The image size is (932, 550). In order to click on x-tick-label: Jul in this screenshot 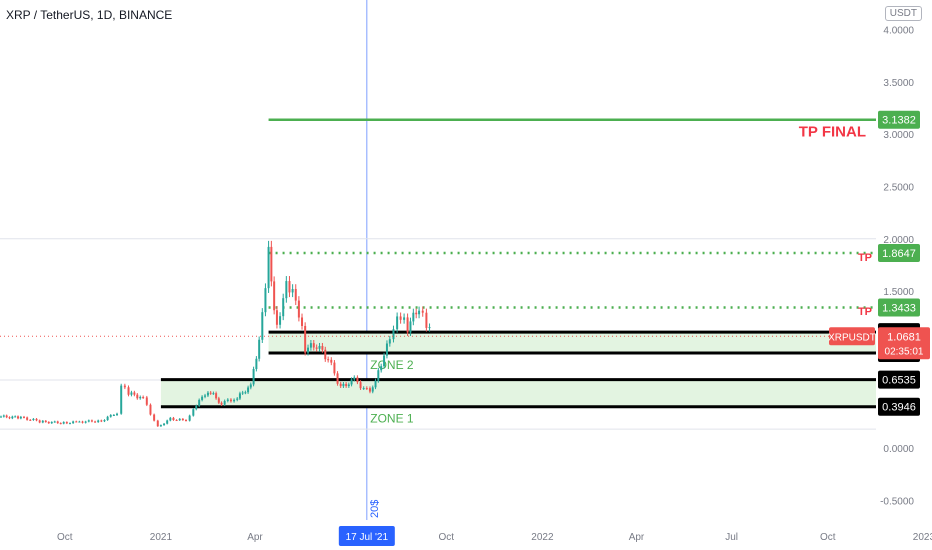, I will do `click(731, 537)`.